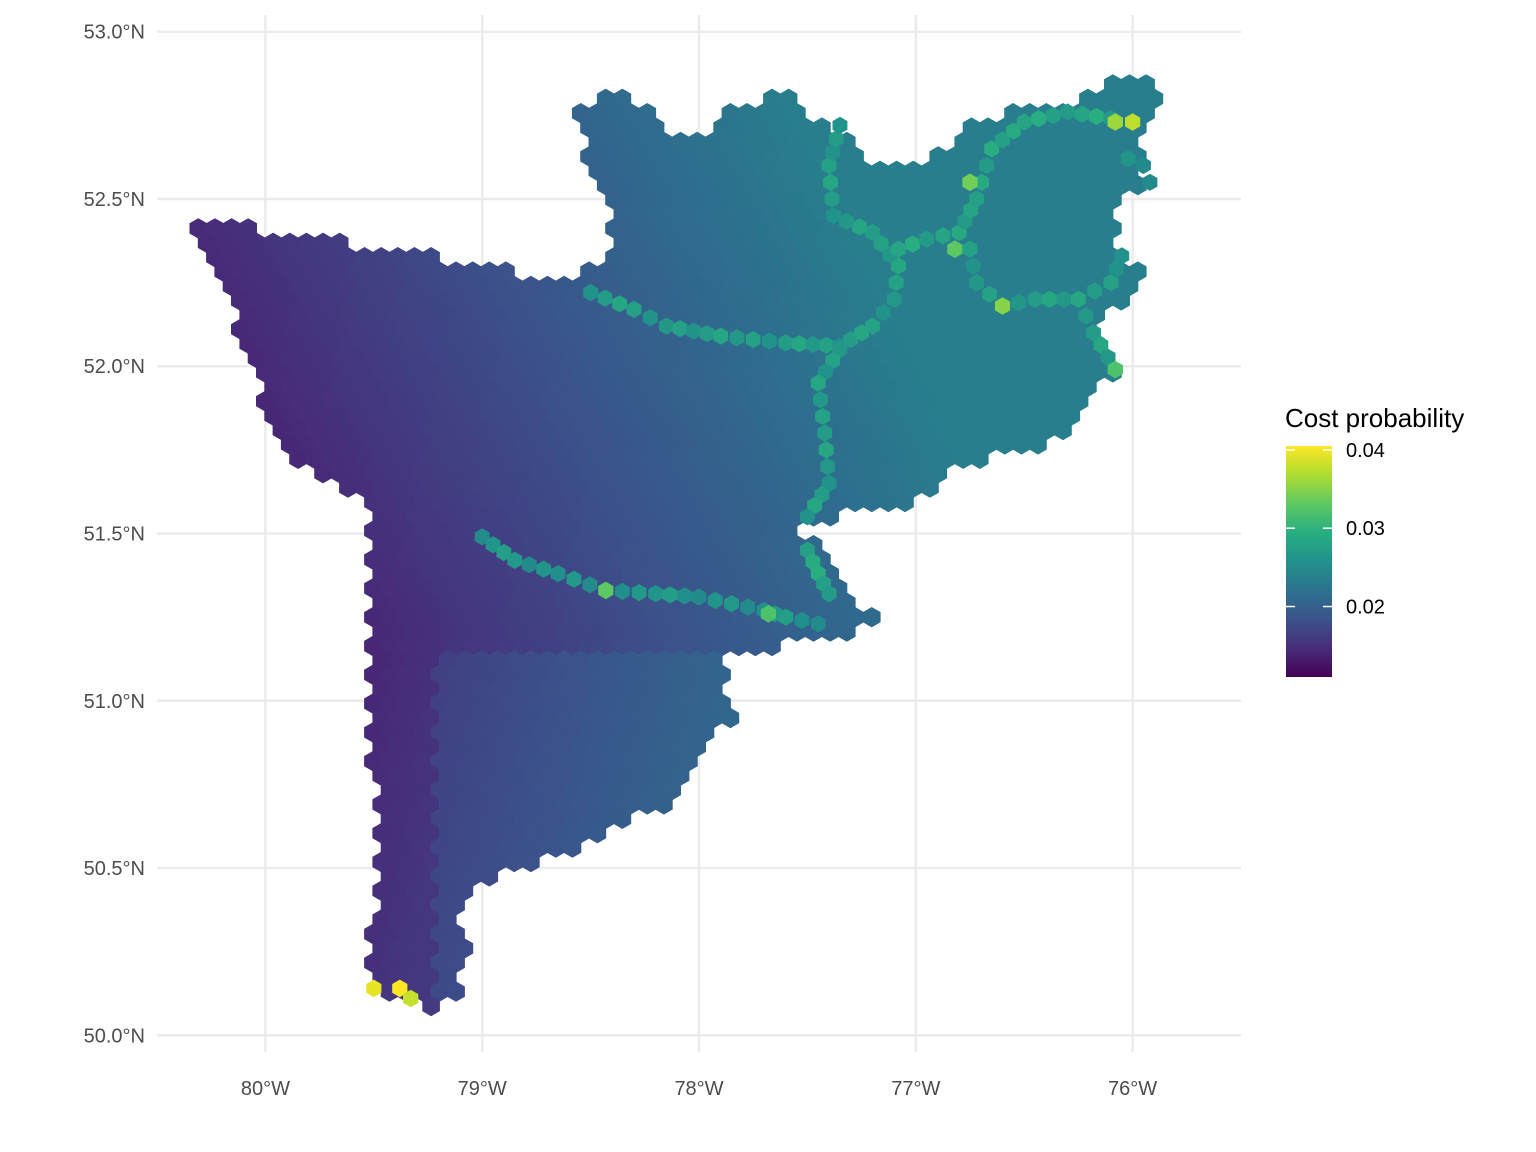  Describe the element at coordinates (737, 338) in the screenshot. I see `path-0-hex` at that location.